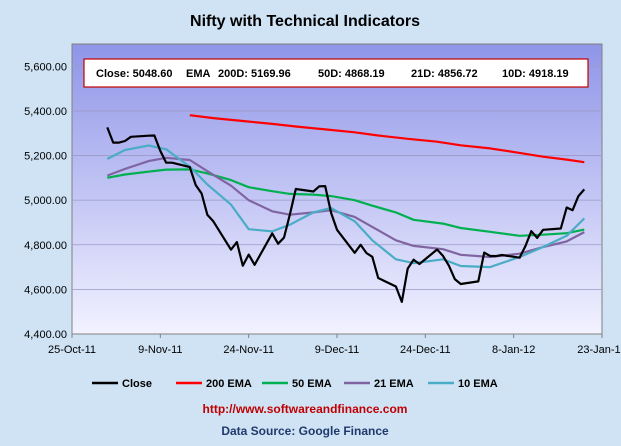 This screenshot has width=621, height=446. I want to click on x-tick-label: 23-Jan-12, so click(599, 350).